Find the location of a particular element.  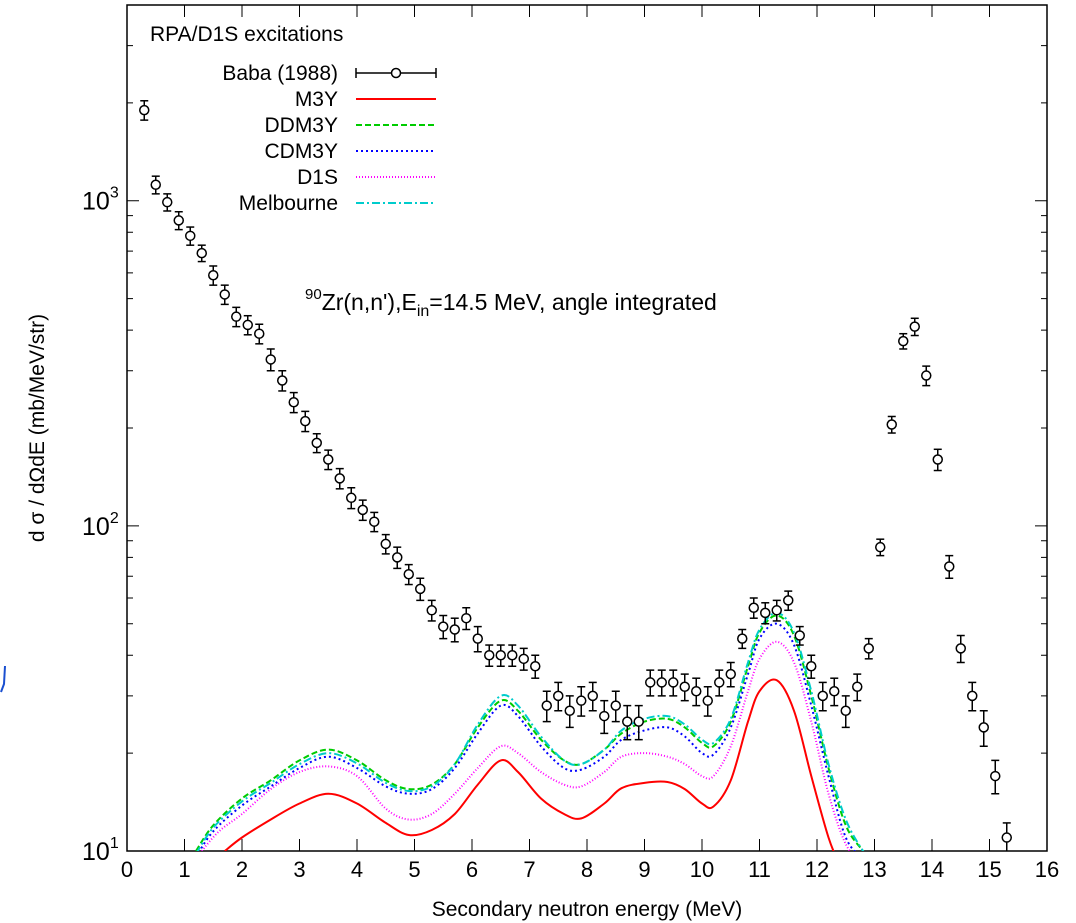

legend-label: CDM3Y is located at coordinates (301, 151).